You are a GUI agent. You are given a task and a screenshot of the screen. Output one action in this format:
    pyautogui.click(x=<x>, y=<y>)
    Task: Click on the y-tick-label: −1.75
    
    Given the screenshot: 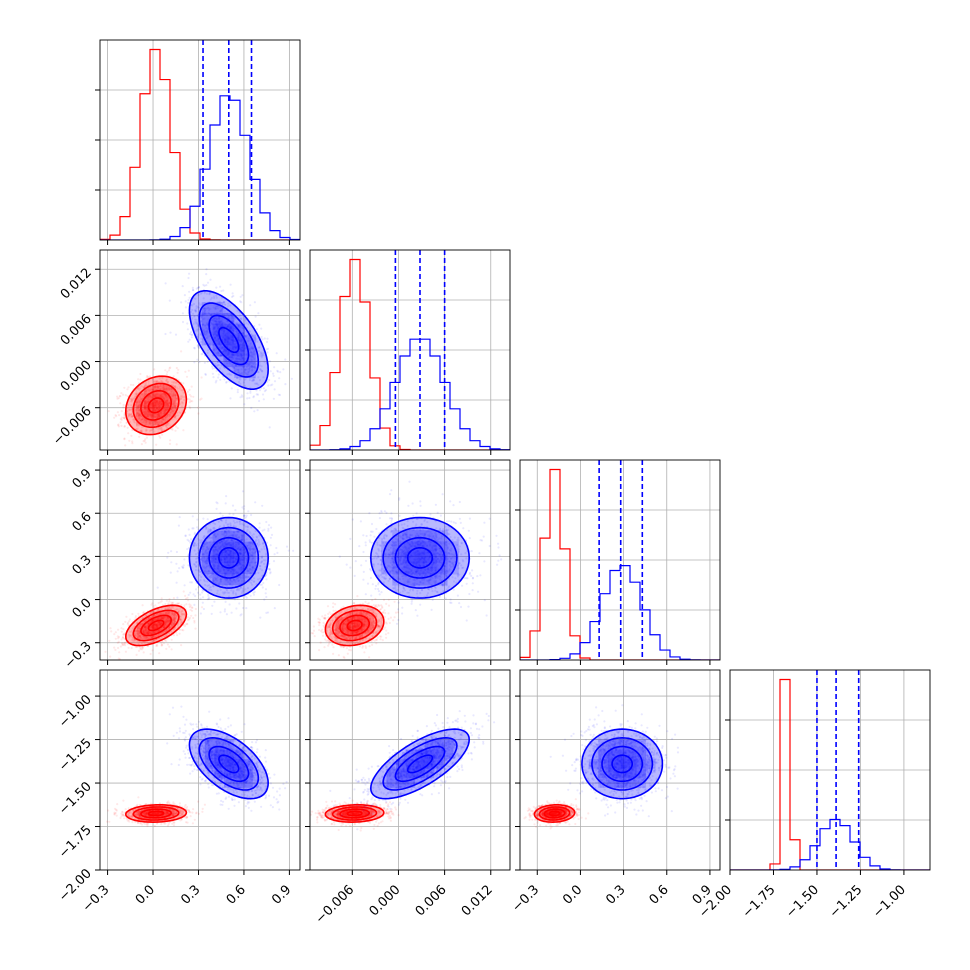 What is the action you would take?
    pyautogui.click(x=75, y=842)
    